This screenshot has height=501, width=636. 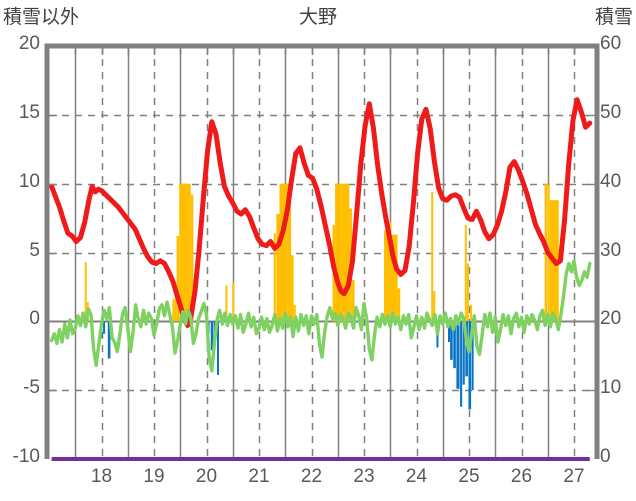 What do you see at coordinates (259, 476) in the screenshot?
I see `x-axis-tick-label: 21` at bounding box center [259, 476].